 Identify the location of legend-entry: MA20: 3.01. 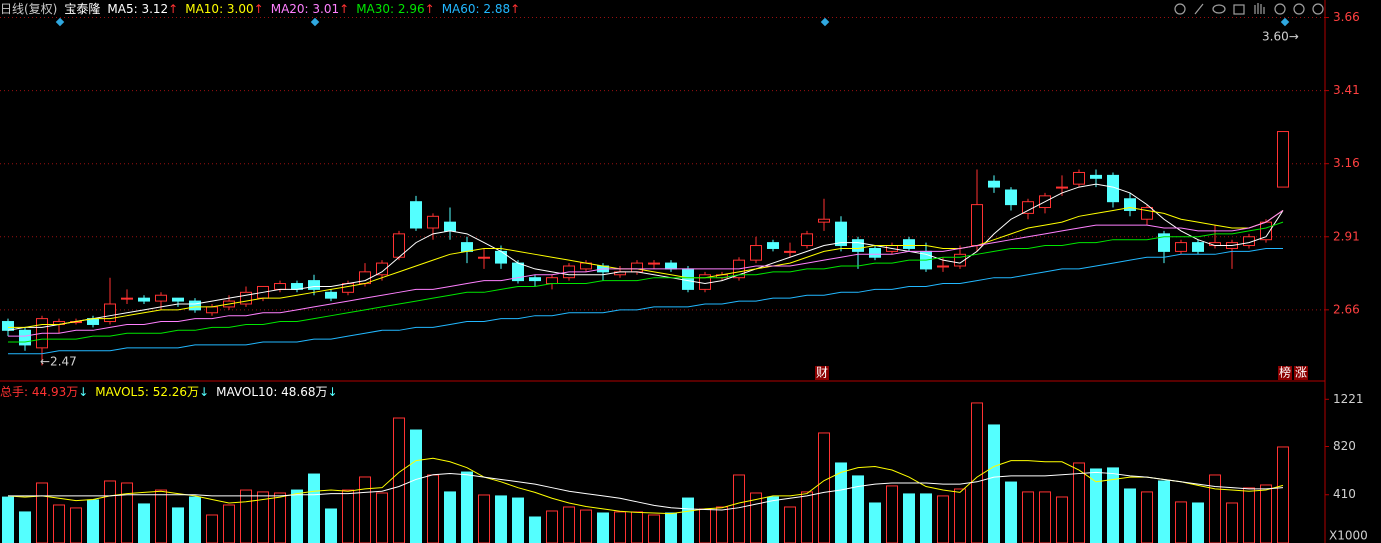
(305, 9).